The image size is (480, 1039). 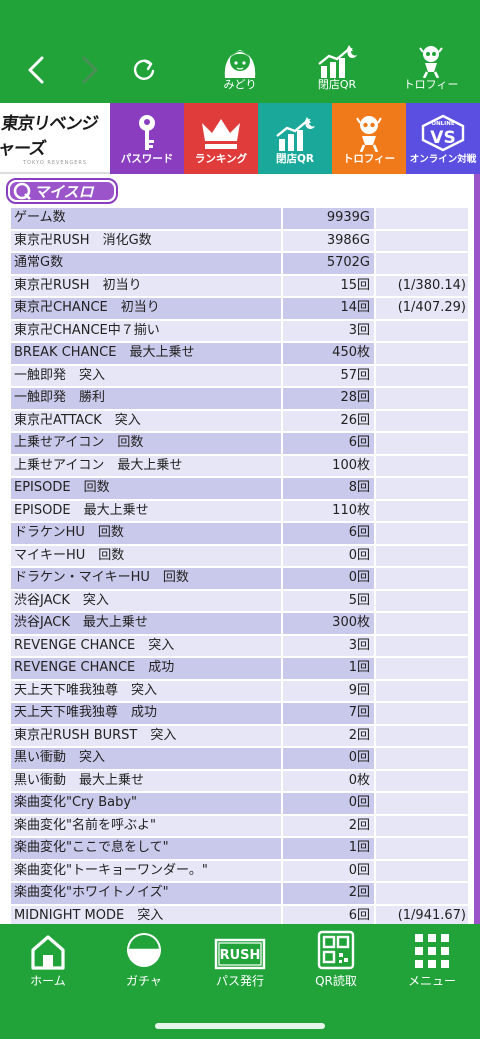 I want to click on tab-label: ホーム, so click(x=48, y=981).